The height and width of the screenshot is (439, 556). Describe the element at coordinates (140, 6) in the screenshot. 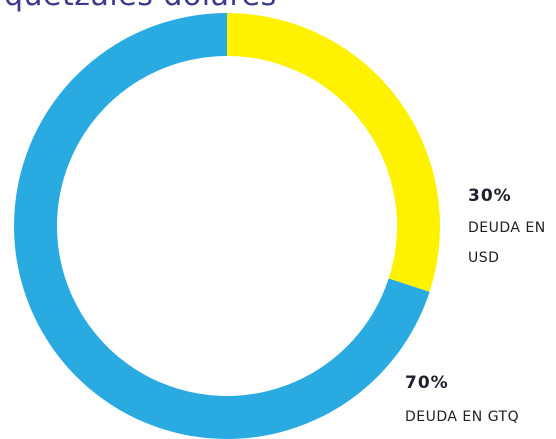

I see `chart-title: quetzales dólares` at that location.